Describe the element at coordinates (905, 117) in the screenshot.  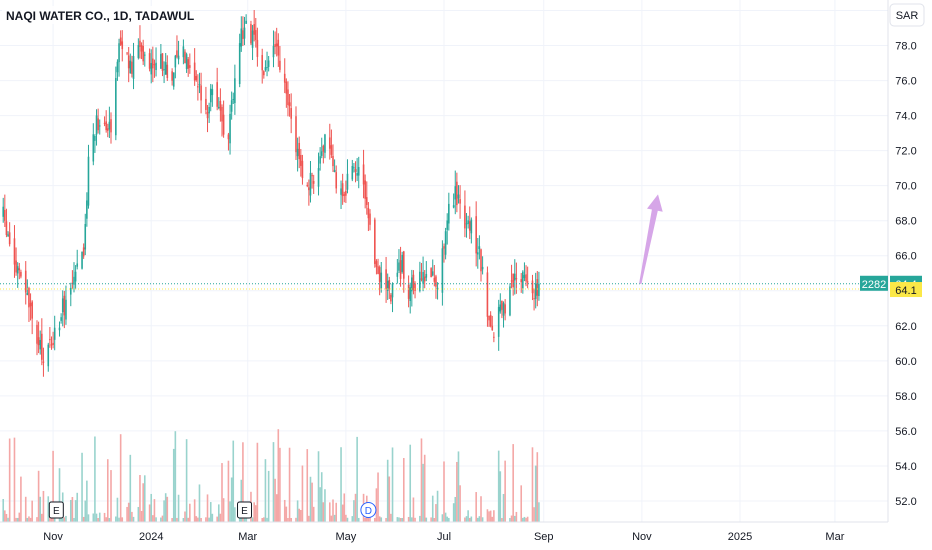
I see `y-tick-label: 74.0` at that location.